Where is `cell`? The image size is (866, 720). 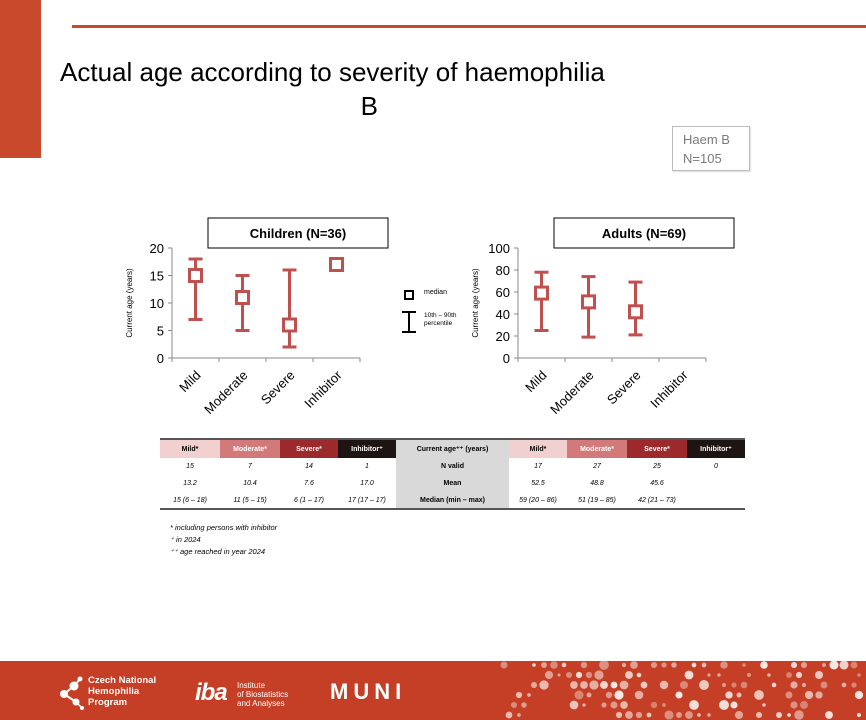
cell is located at coordinates (716, 483).